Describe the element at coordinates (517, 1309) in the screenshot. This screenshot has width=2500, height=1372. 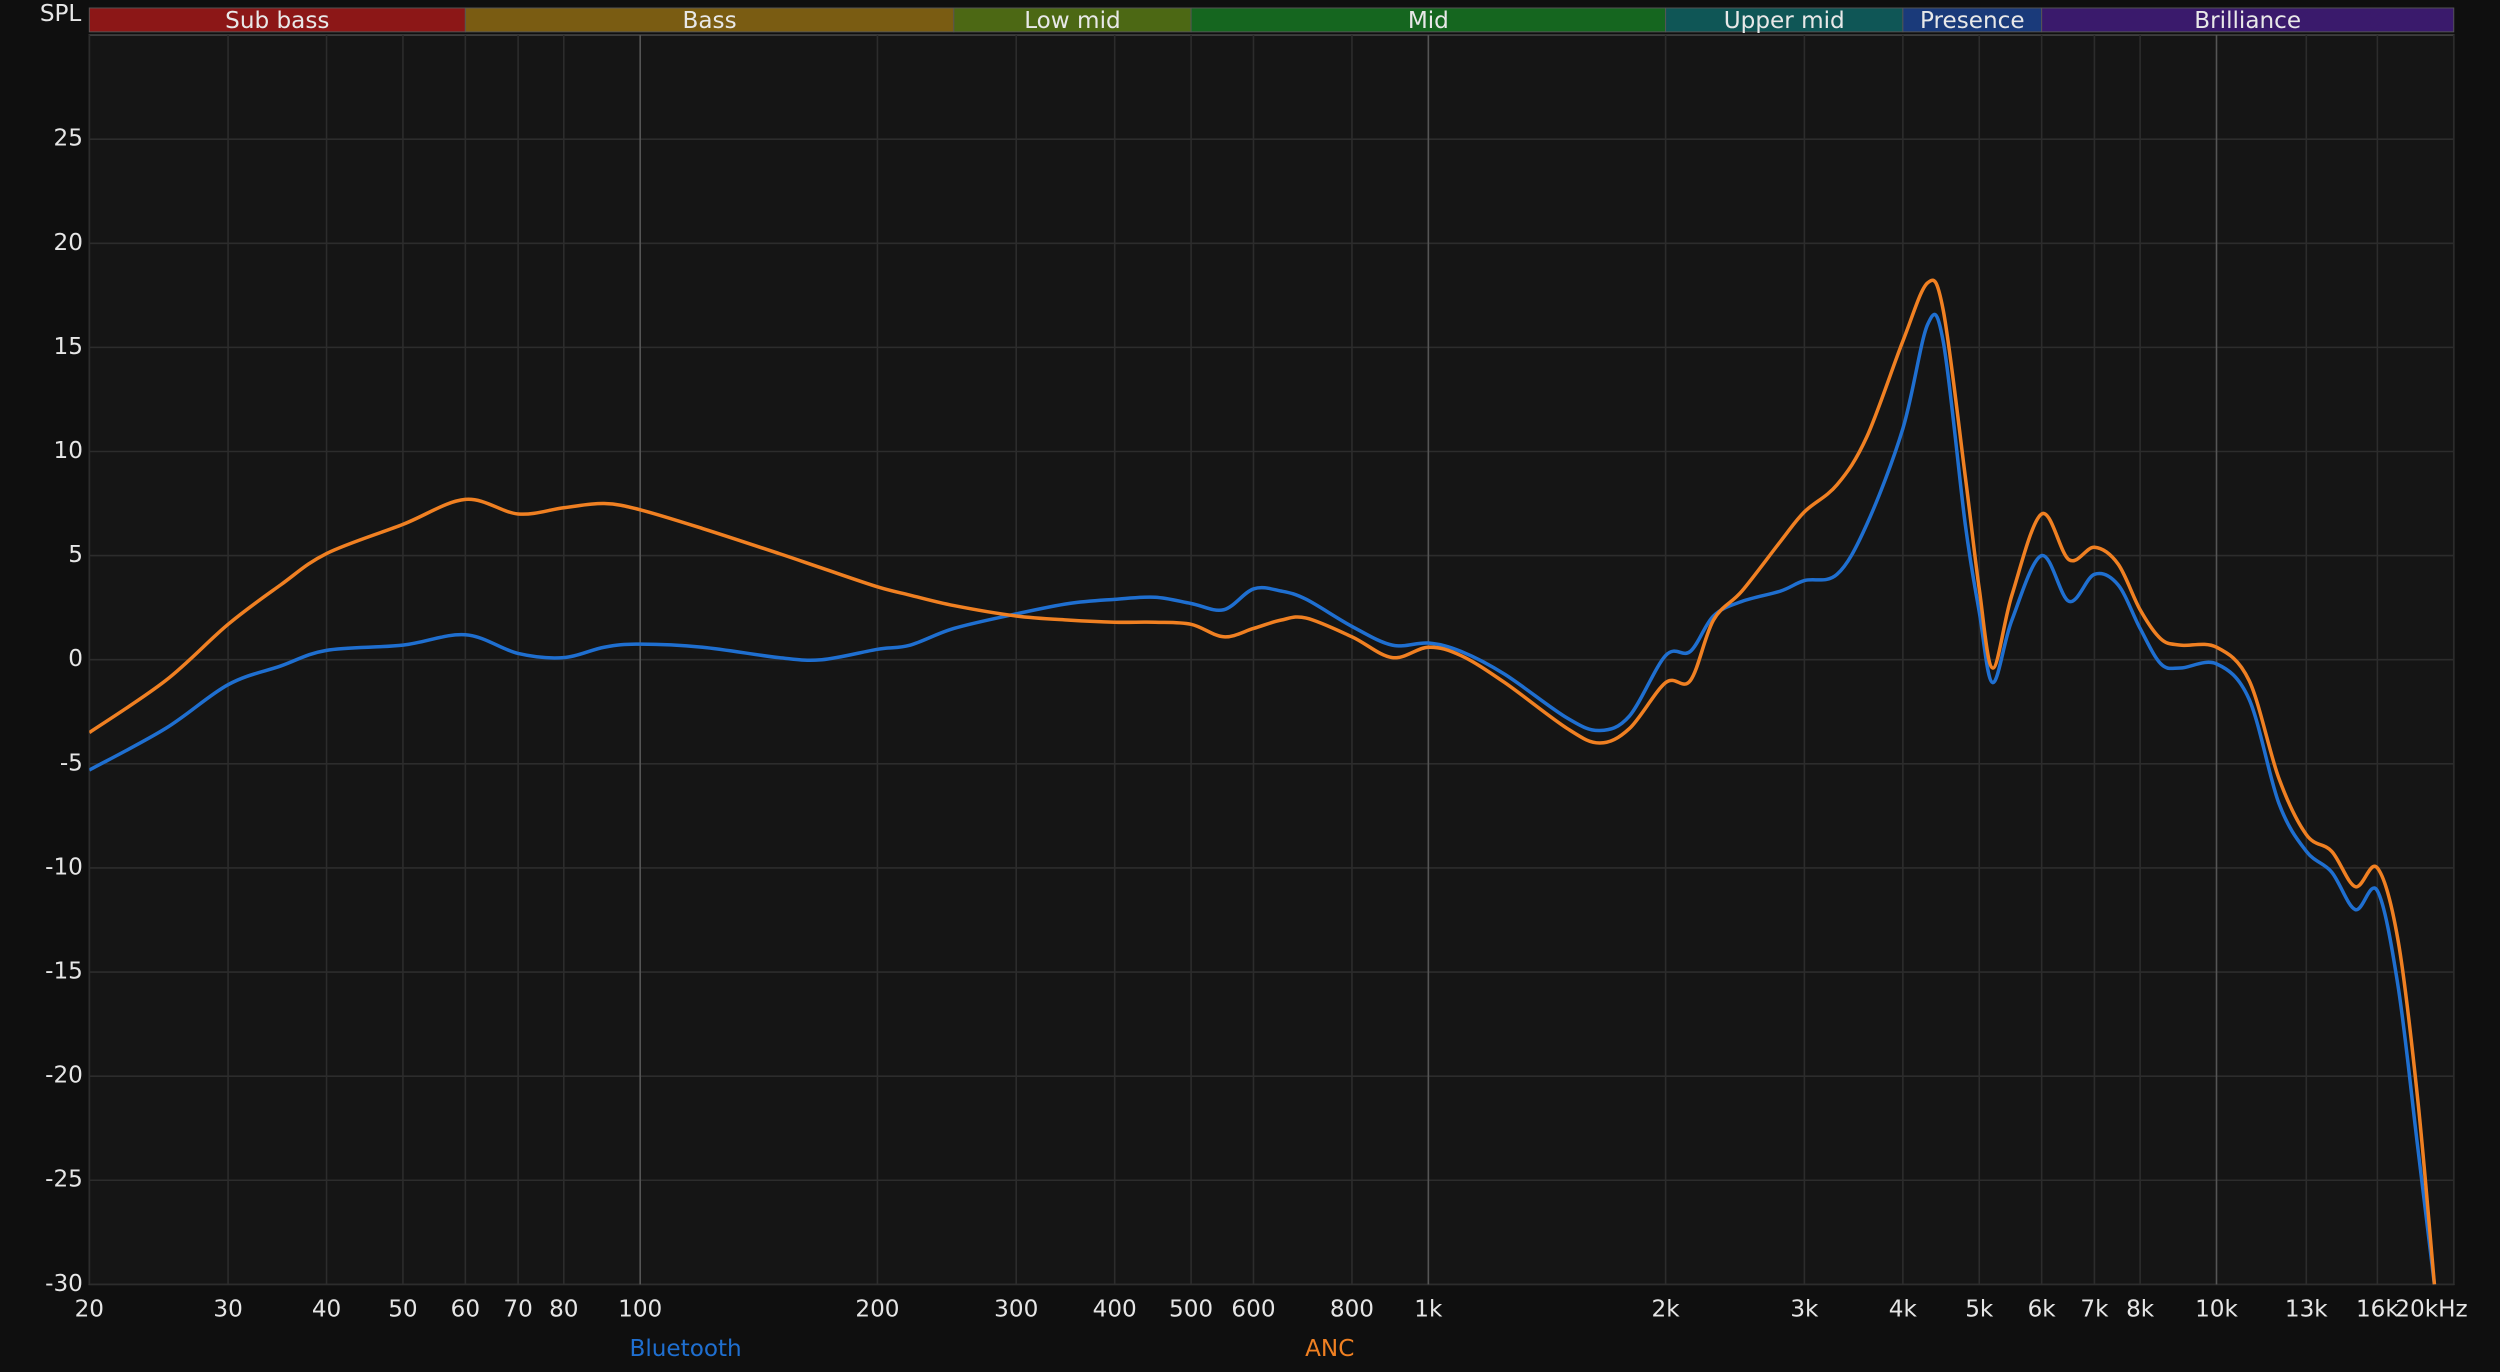
I see `x-tick-label: 70` at that location.